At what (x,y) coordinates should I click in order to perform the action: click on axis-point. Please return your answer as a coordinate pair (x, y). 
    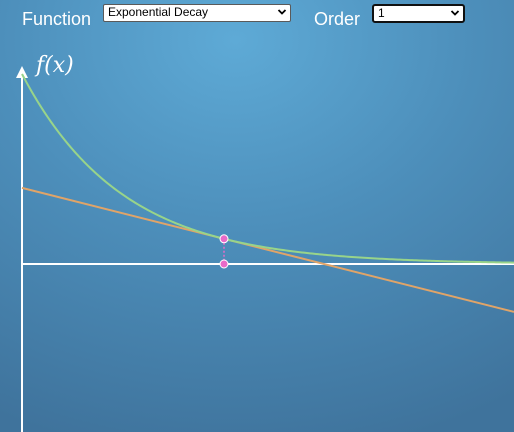
    Looking at the image, I should click on (224, 264).